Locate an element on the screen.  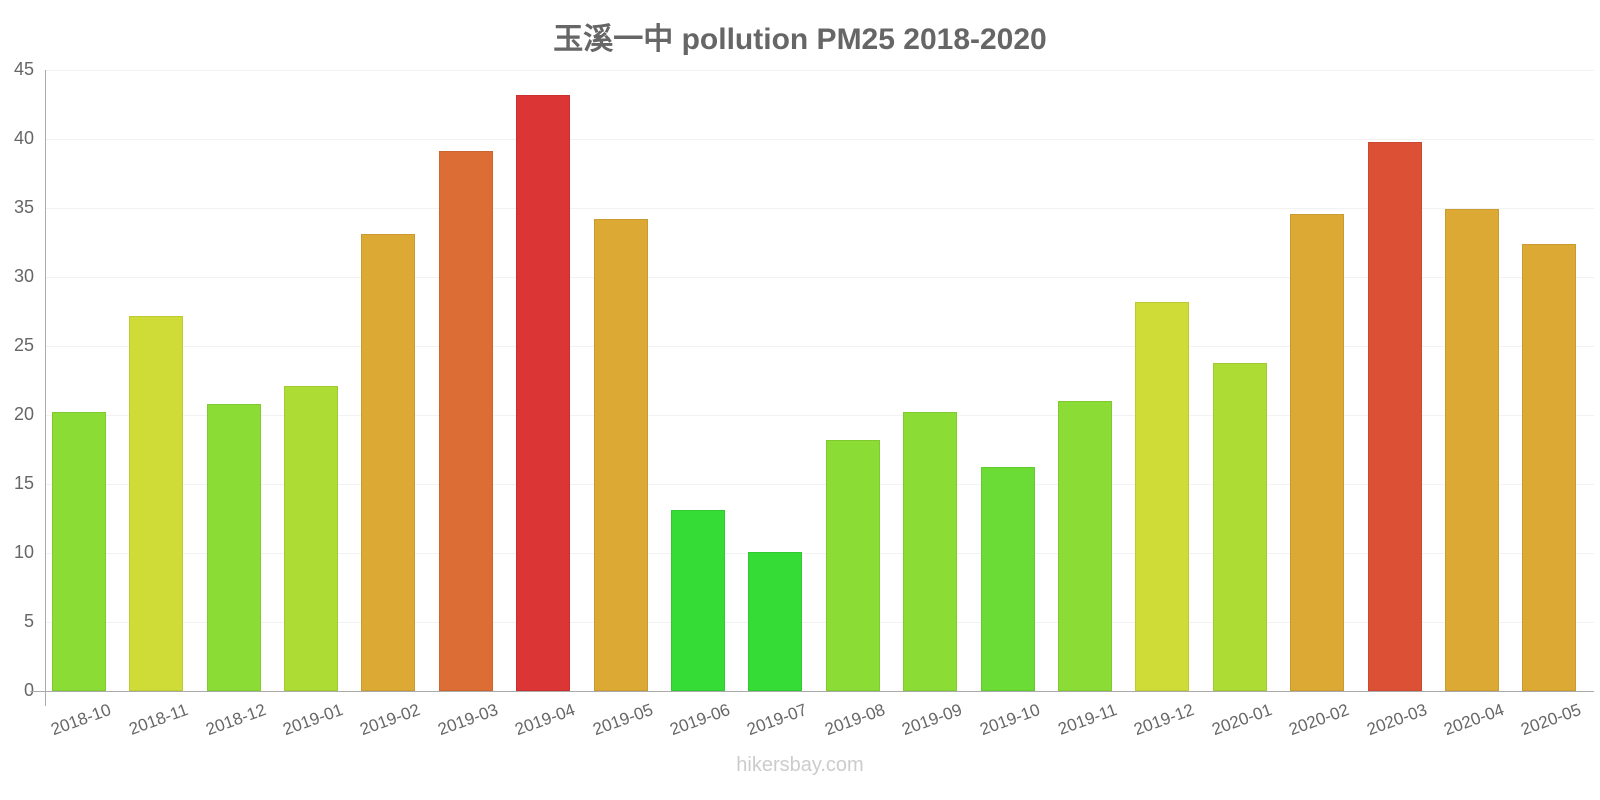
y-axis-line is located at coordinates (45, 388).